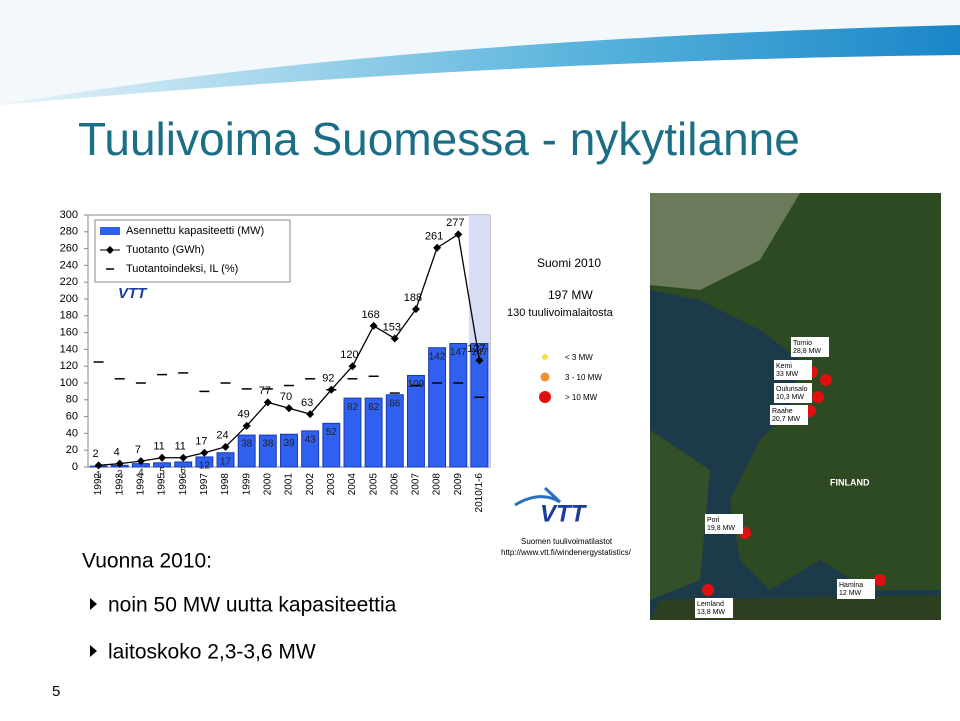  Describe the element at coordinates (458, 484) in the screenshot. I see `x-tick-label: 2009` at that location.